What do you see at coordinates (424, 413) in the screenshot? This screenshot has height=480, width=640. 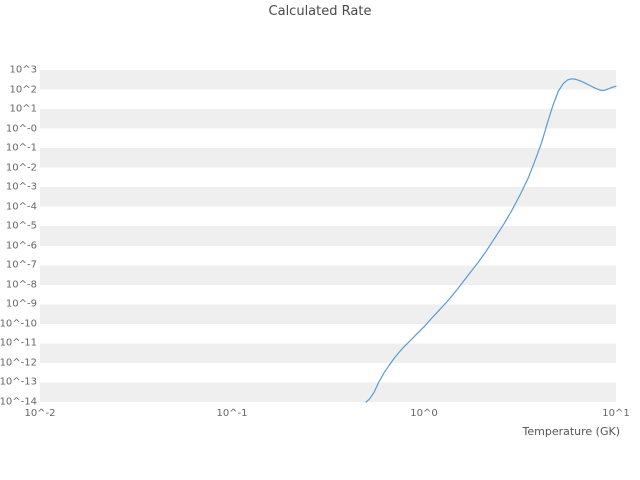 I see `x-tick-label: 10^0` at bounding box center [424, 413].